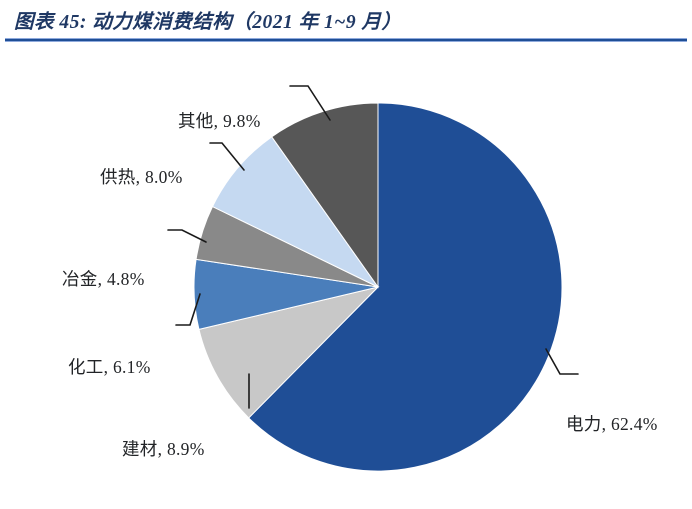  I want to click on pie-label-other: 其他, 9.8%, so click(219, 121).